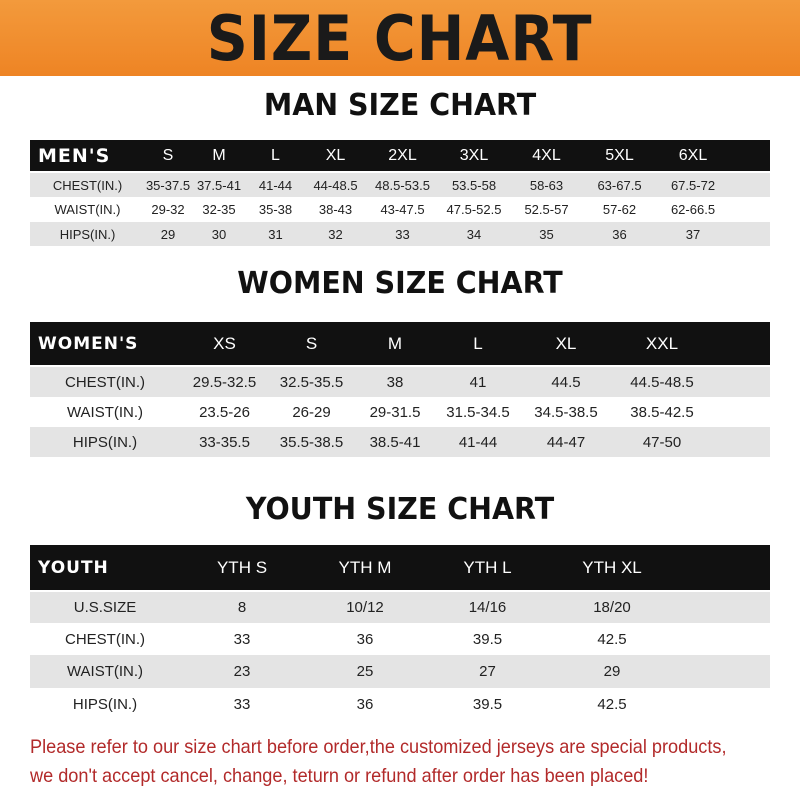 The height and width of the screenshot is (800, 800). I want to click on table-cell: 53.5-58, so click(474, 185).